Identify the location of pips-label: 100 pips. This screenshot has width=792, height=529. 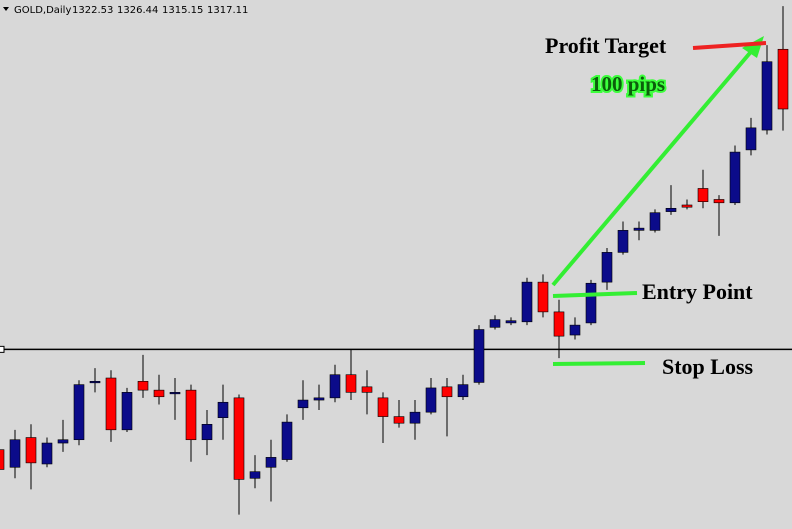
(628, 84).